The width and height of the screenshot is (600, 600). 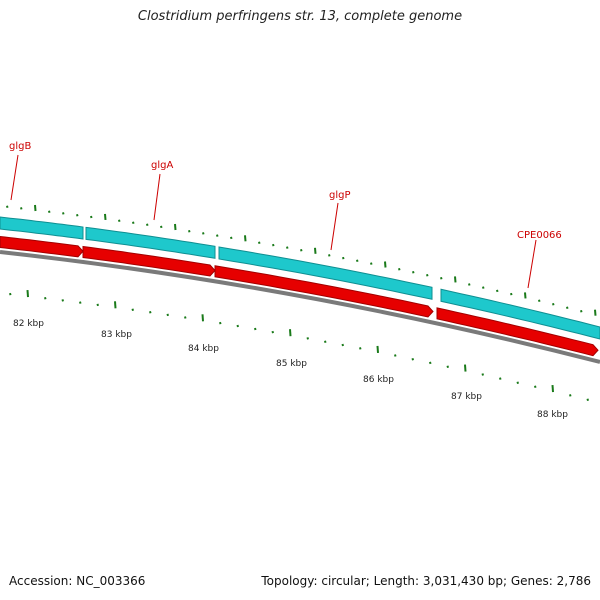 What do you see at coordinates (466, 397) in the screenshot?
I see `kbp-label: 87 kbp` at bounding box center [466, 397].